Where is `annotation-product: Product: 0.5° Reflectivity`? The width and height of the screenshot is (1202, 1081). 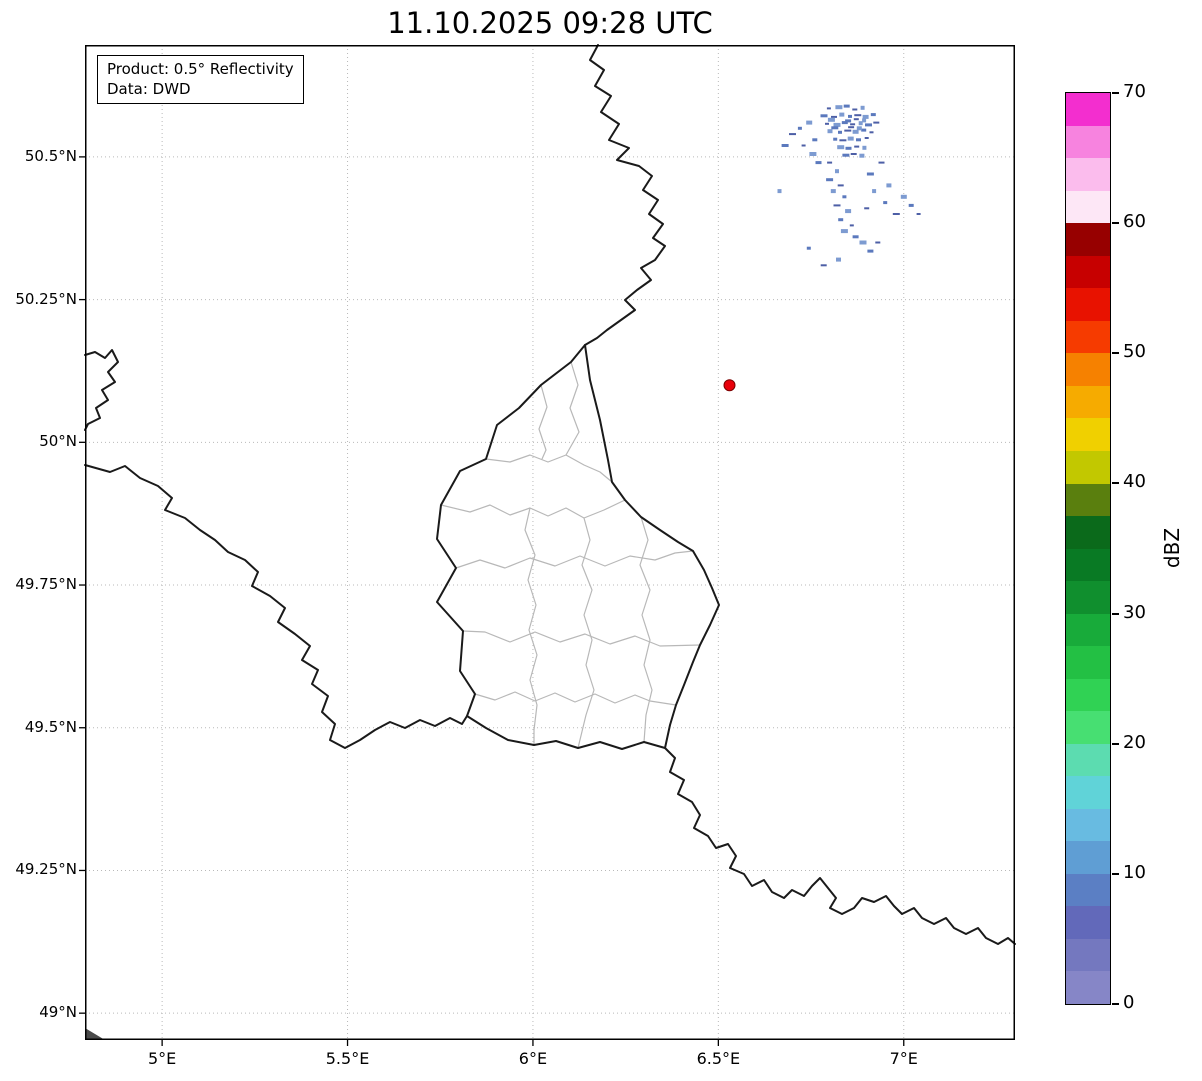
annotation-product: Product: 0.5° Reflectivity is located at coordinates (200, 69).